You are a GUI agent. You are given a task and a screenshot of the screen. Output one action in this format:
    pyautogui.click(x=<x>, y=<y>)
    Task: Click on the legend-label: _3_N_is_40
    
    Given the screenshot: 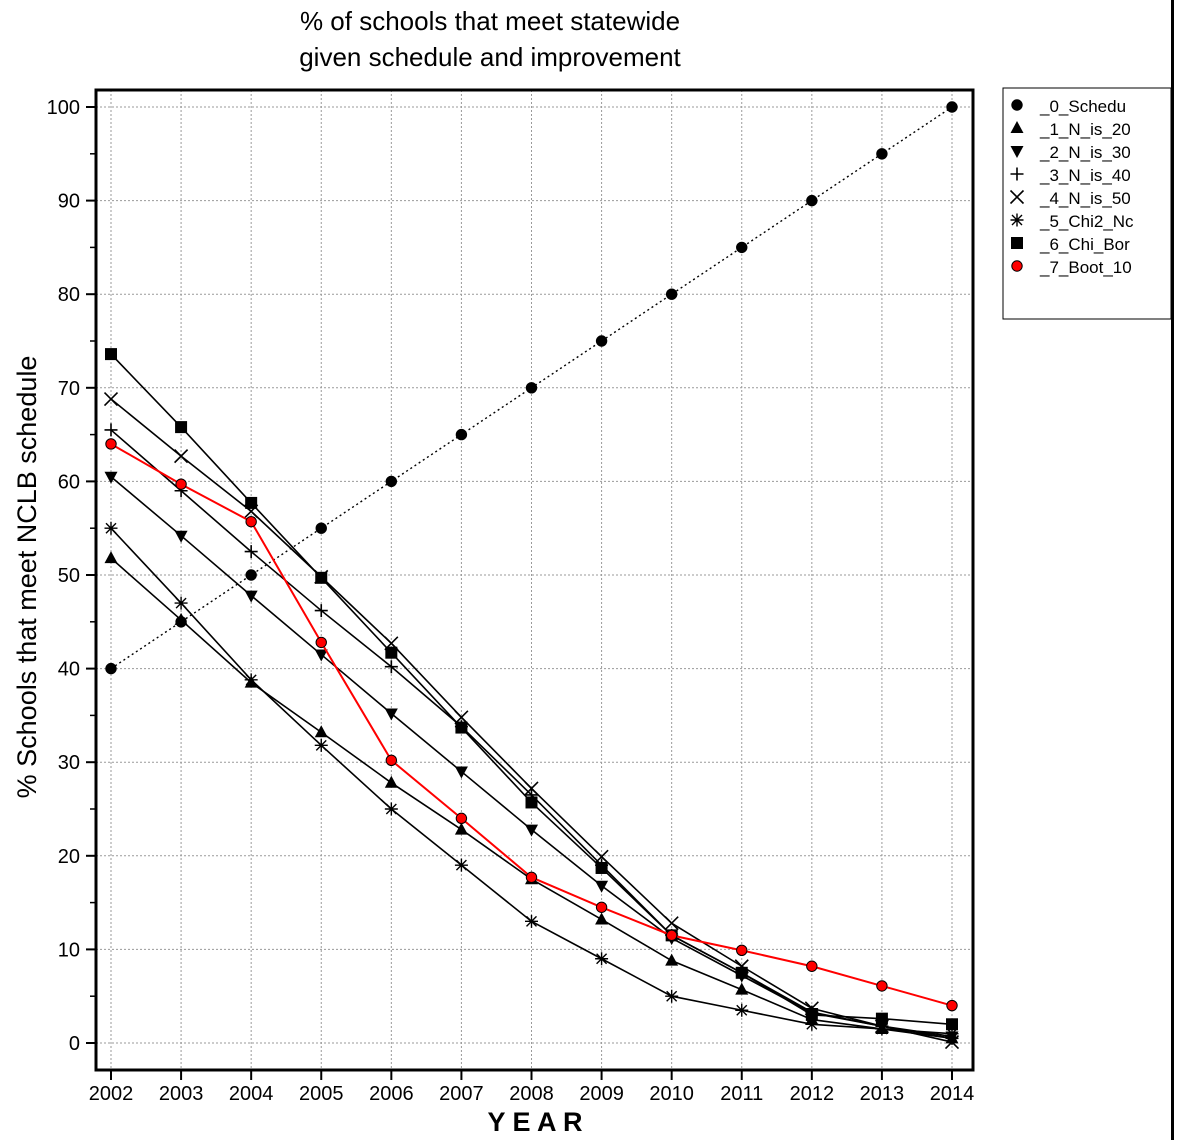 What is the action you would take?
    pyautogui.click(x=1085, y=175)
    